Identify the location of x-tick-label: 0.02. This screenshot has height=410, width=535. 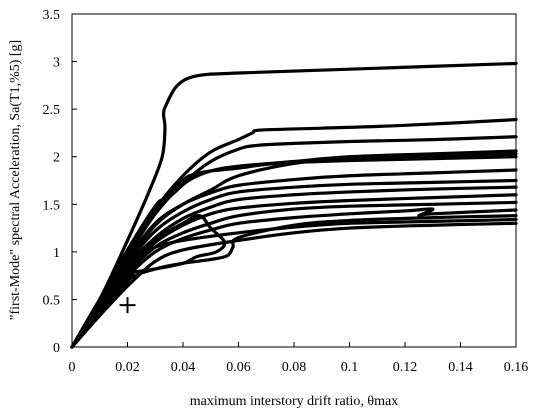
(127, 367).